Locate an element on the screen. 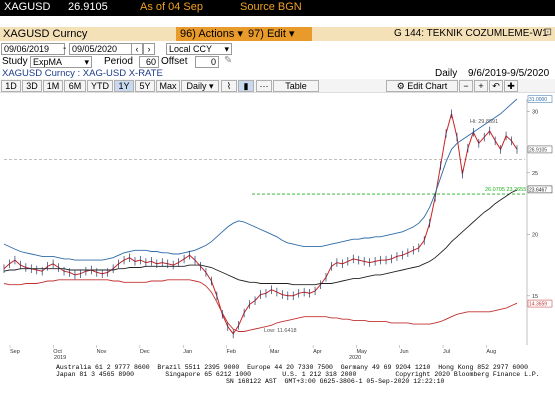 The width and height of the screenshot is (555, 400). upper-value-label-box is located at coordinates (540, 99).